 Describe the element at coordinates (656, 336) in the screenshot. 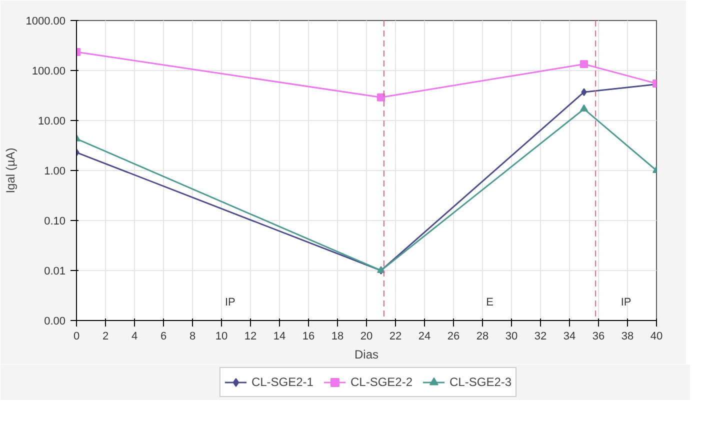

I see `x-tick-label: 40` at that location.